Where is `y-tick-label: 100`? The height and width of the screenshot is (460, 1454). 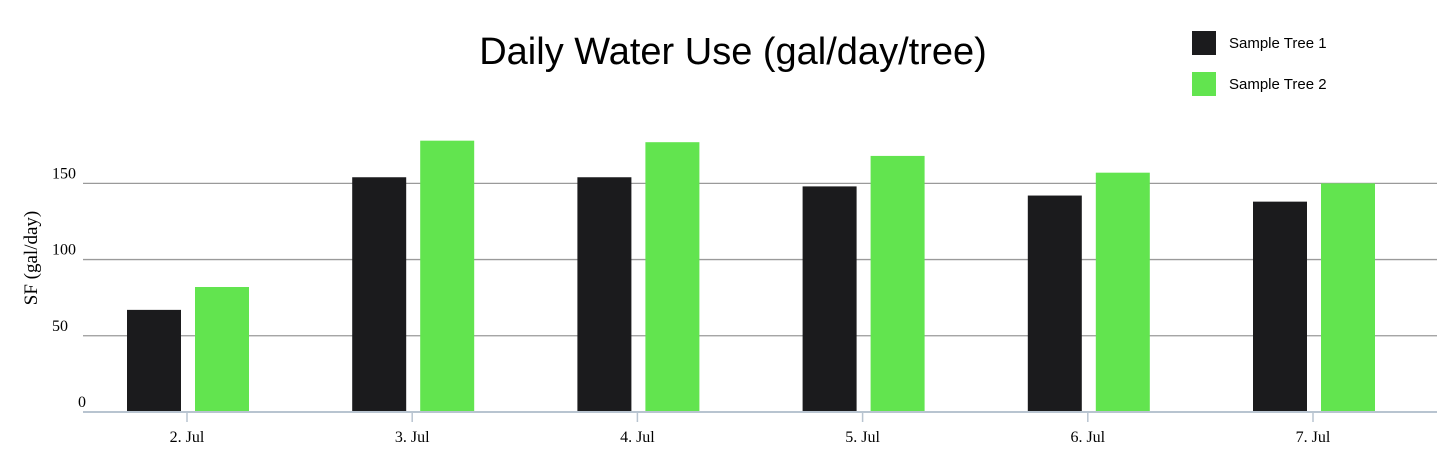
y-tick-label: 100 is located at coordinates (64, 250).